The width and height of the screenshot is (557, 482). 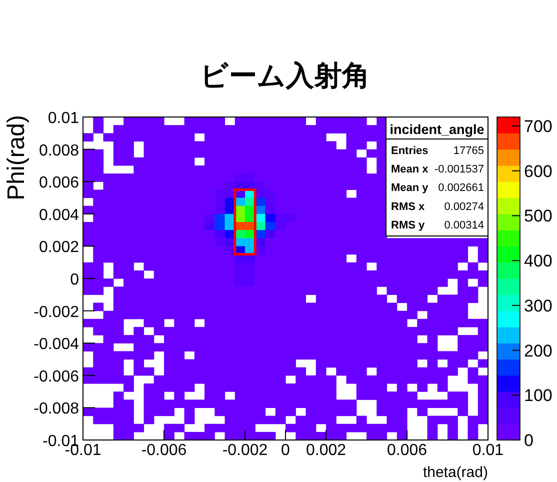 I want to click on annotation: Mean x, so click(x=410, y=170).